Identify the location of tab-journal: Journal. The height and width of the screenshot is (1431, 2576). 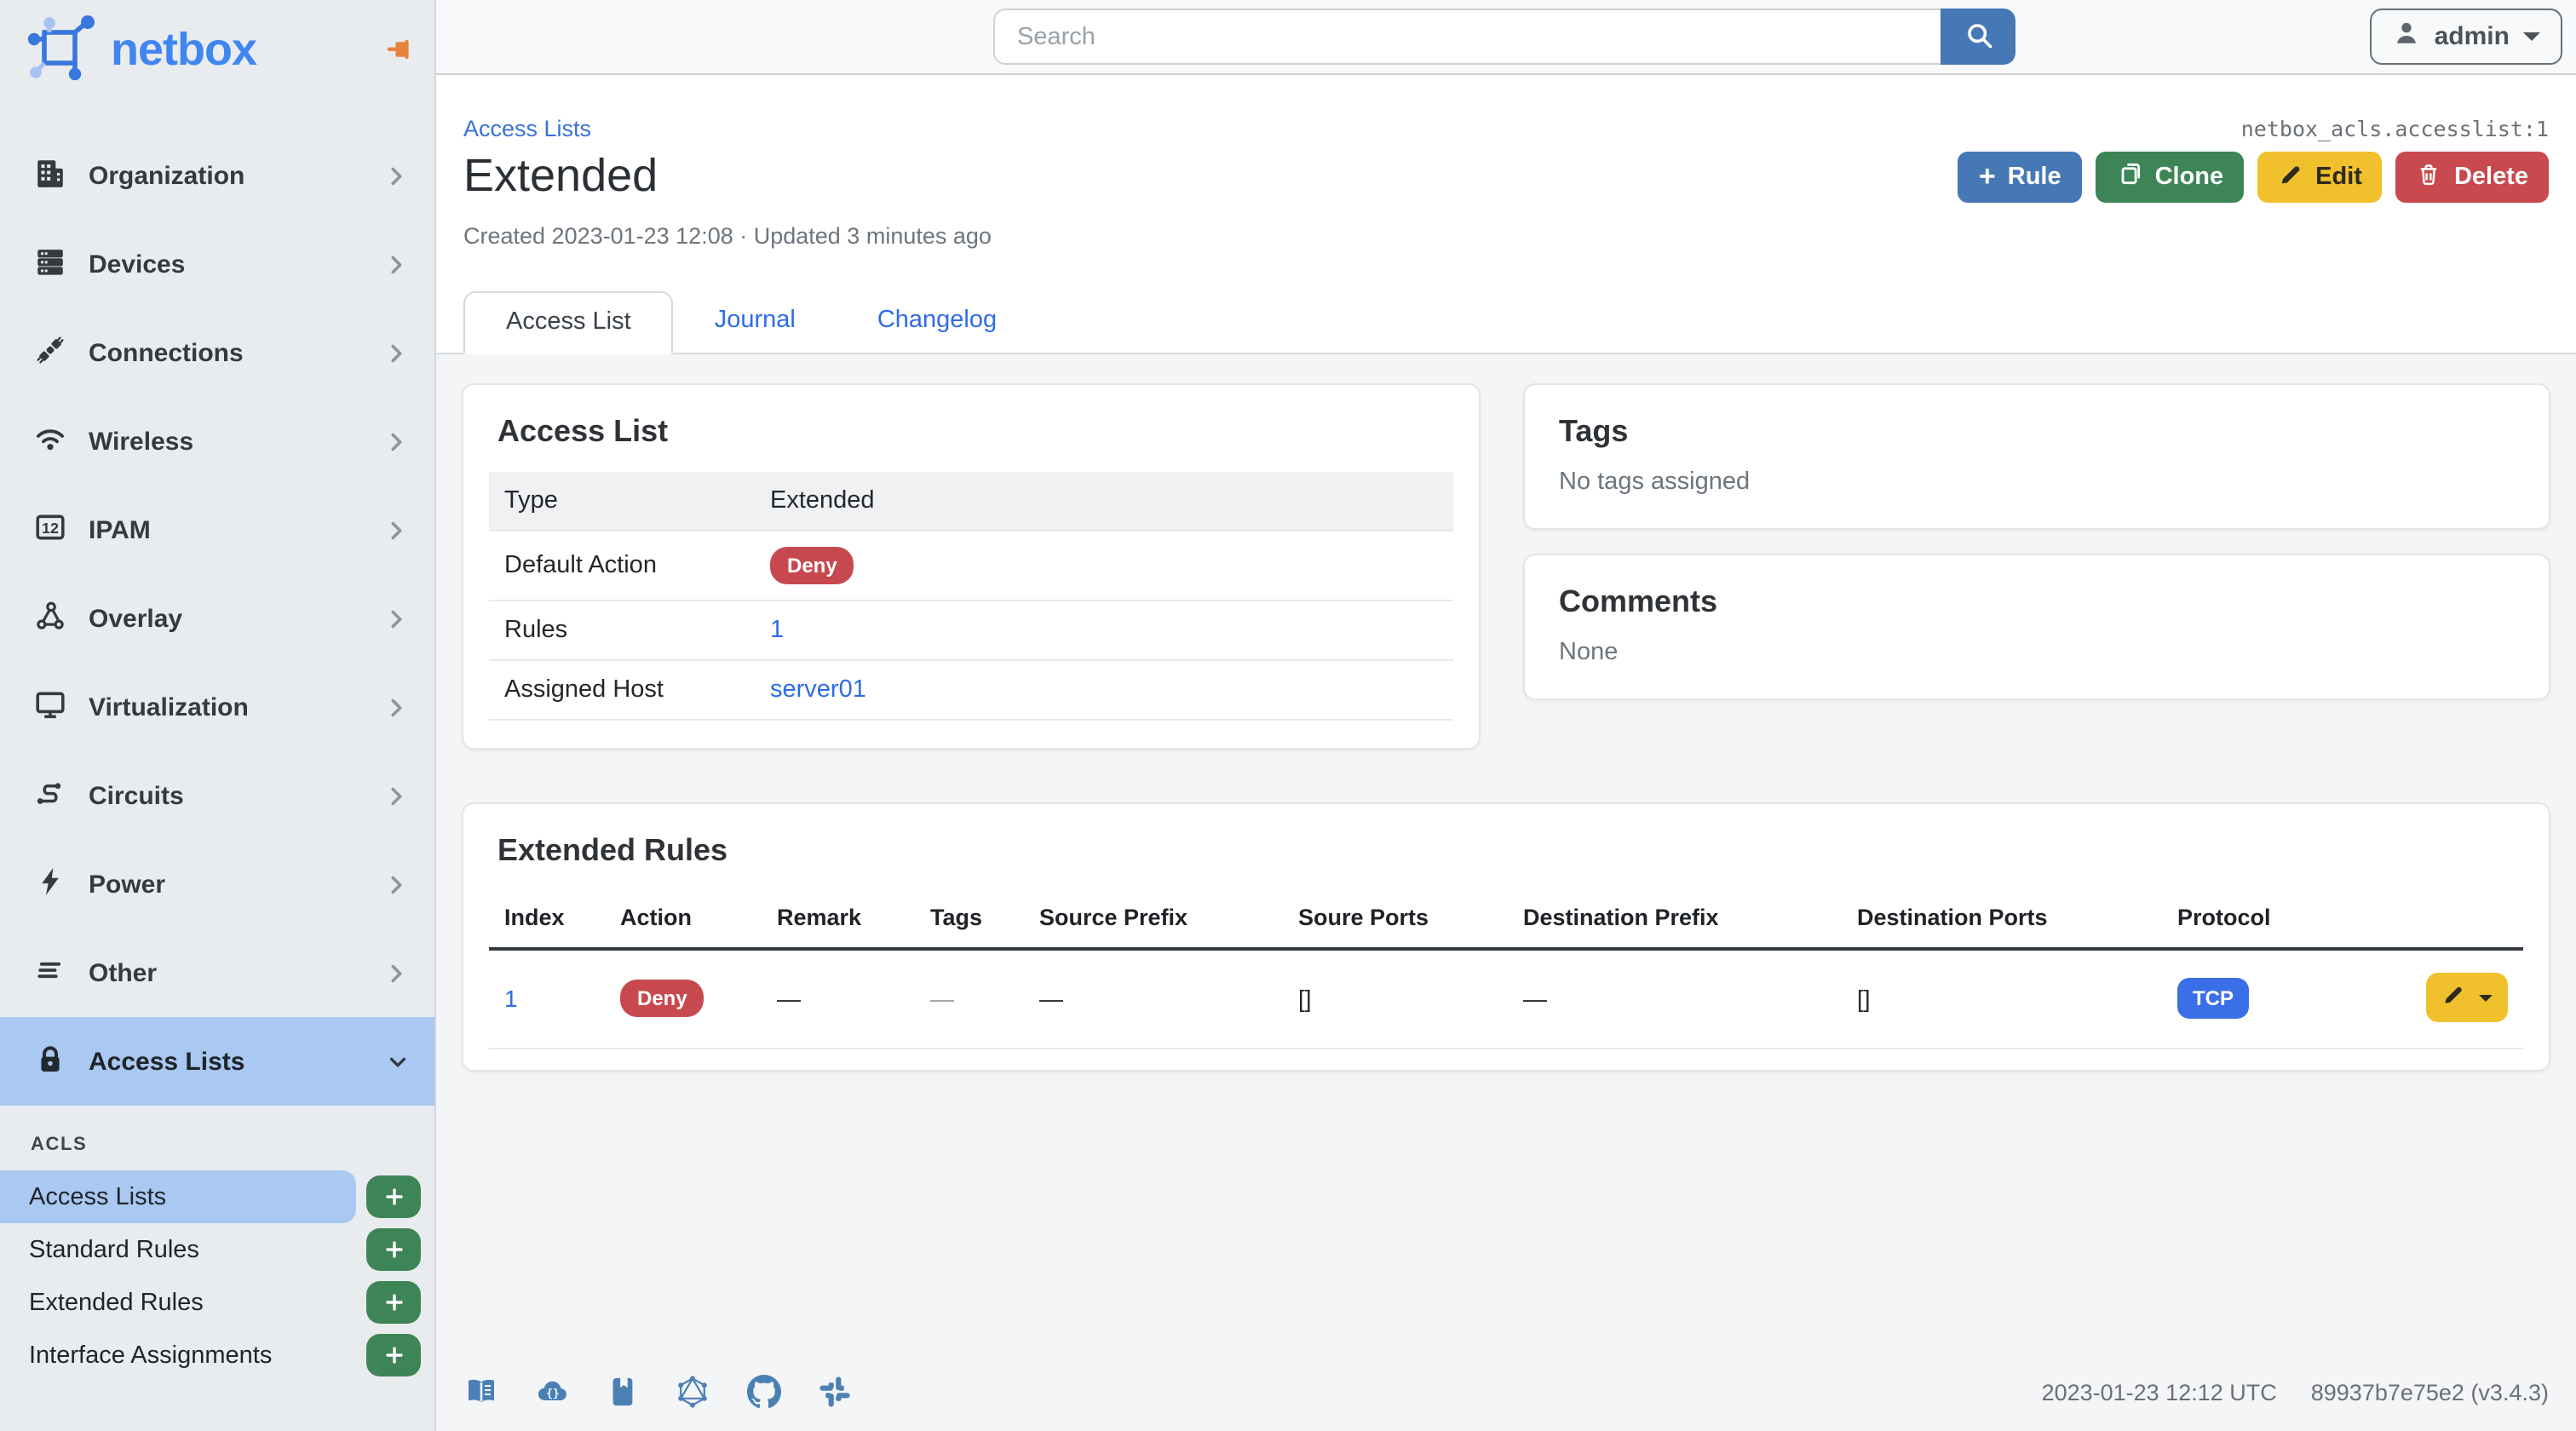
(755, 320).